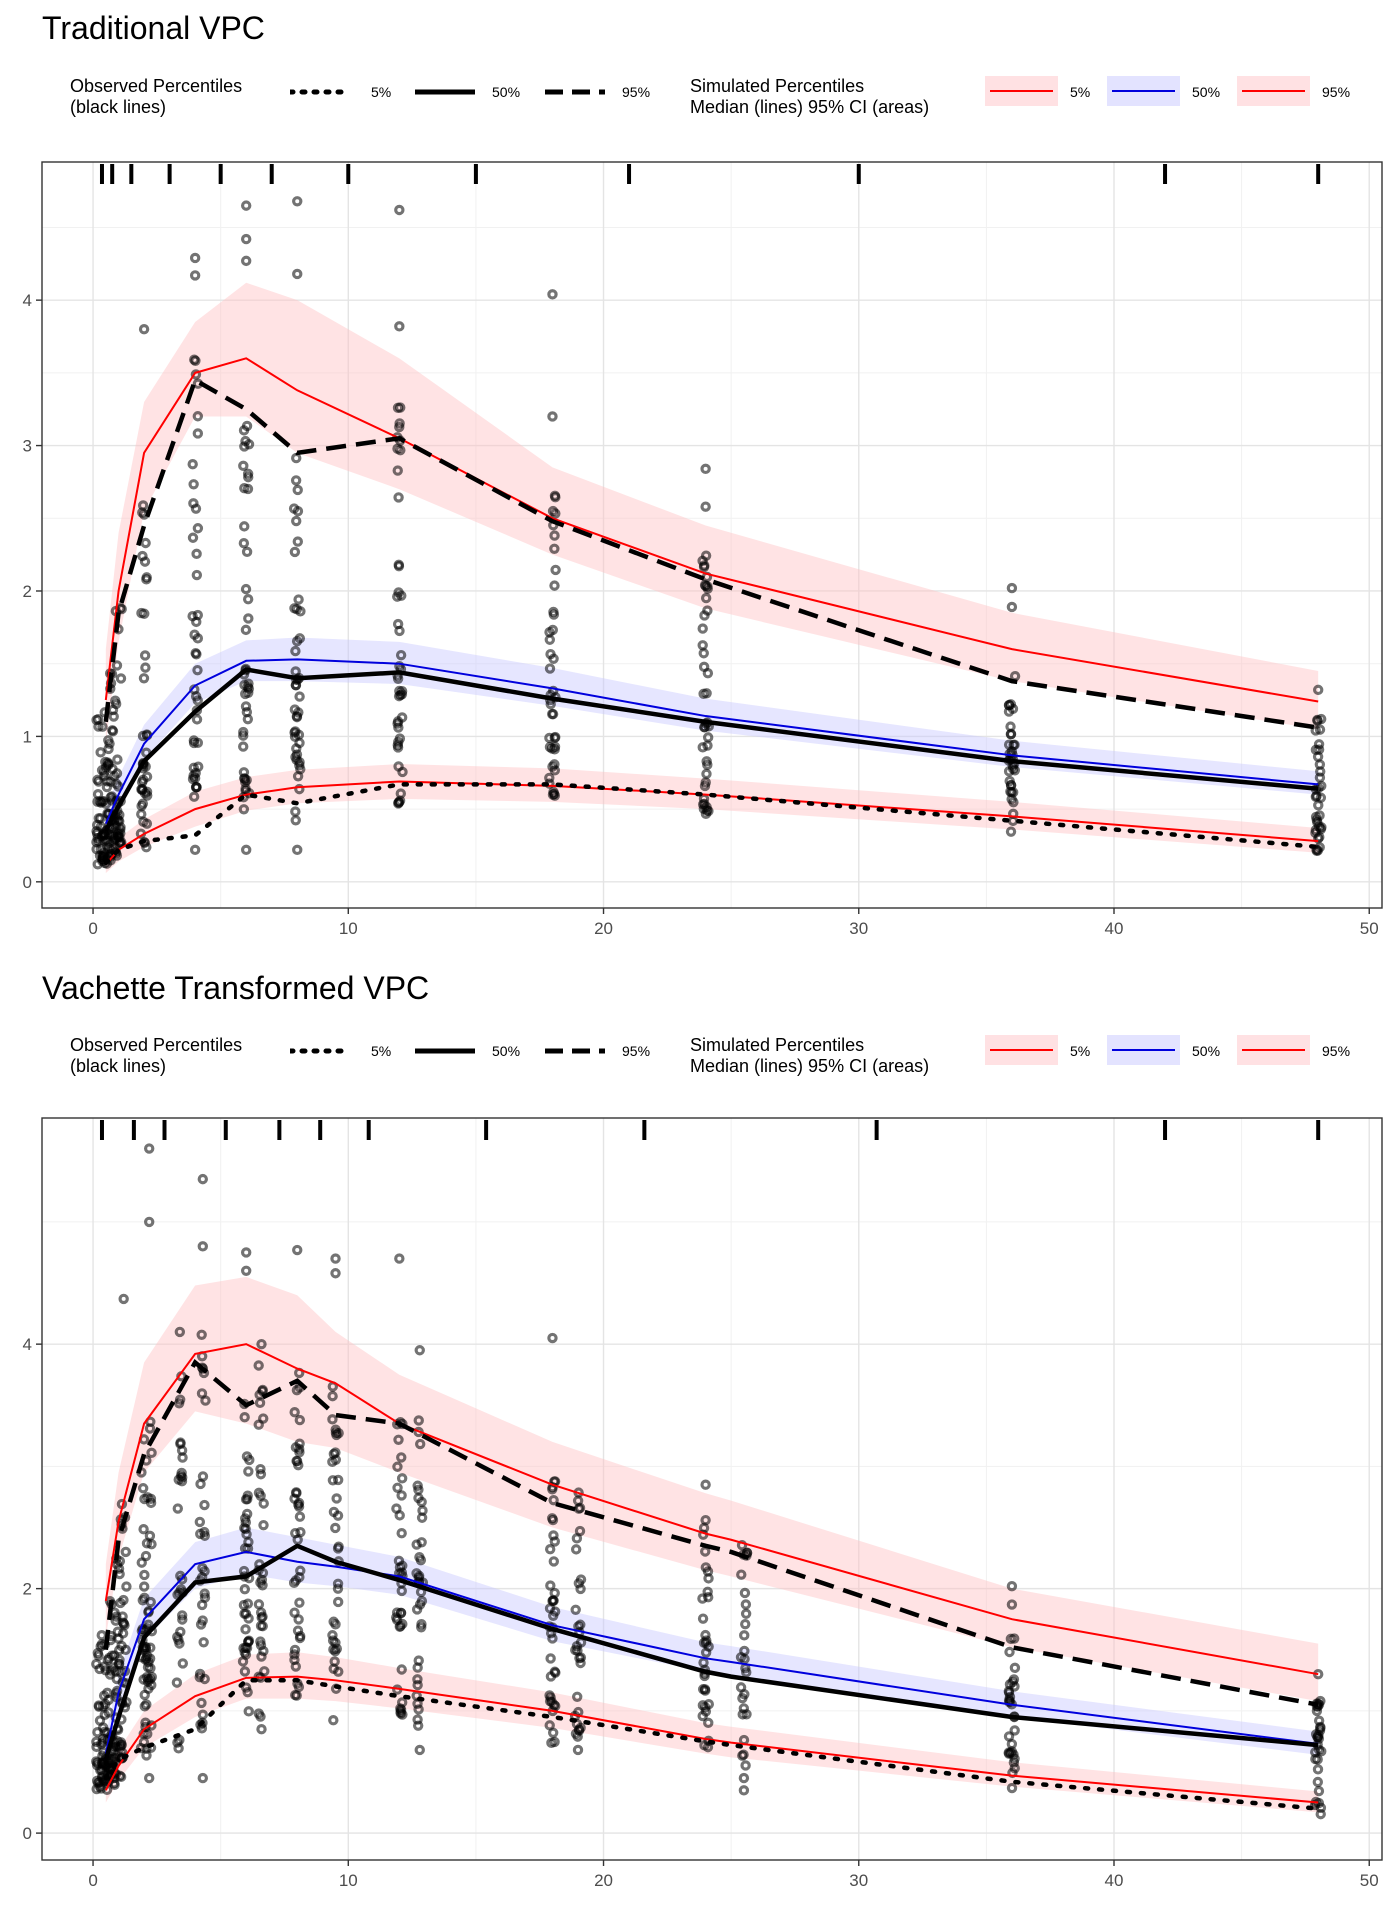 The height and width of the screenshot is (1920, 1400). What do you see at coordinates (1336, 1051) in the screenshot?
I see `simulated-95-label: 95%` at bounding box center [1336, 1051].